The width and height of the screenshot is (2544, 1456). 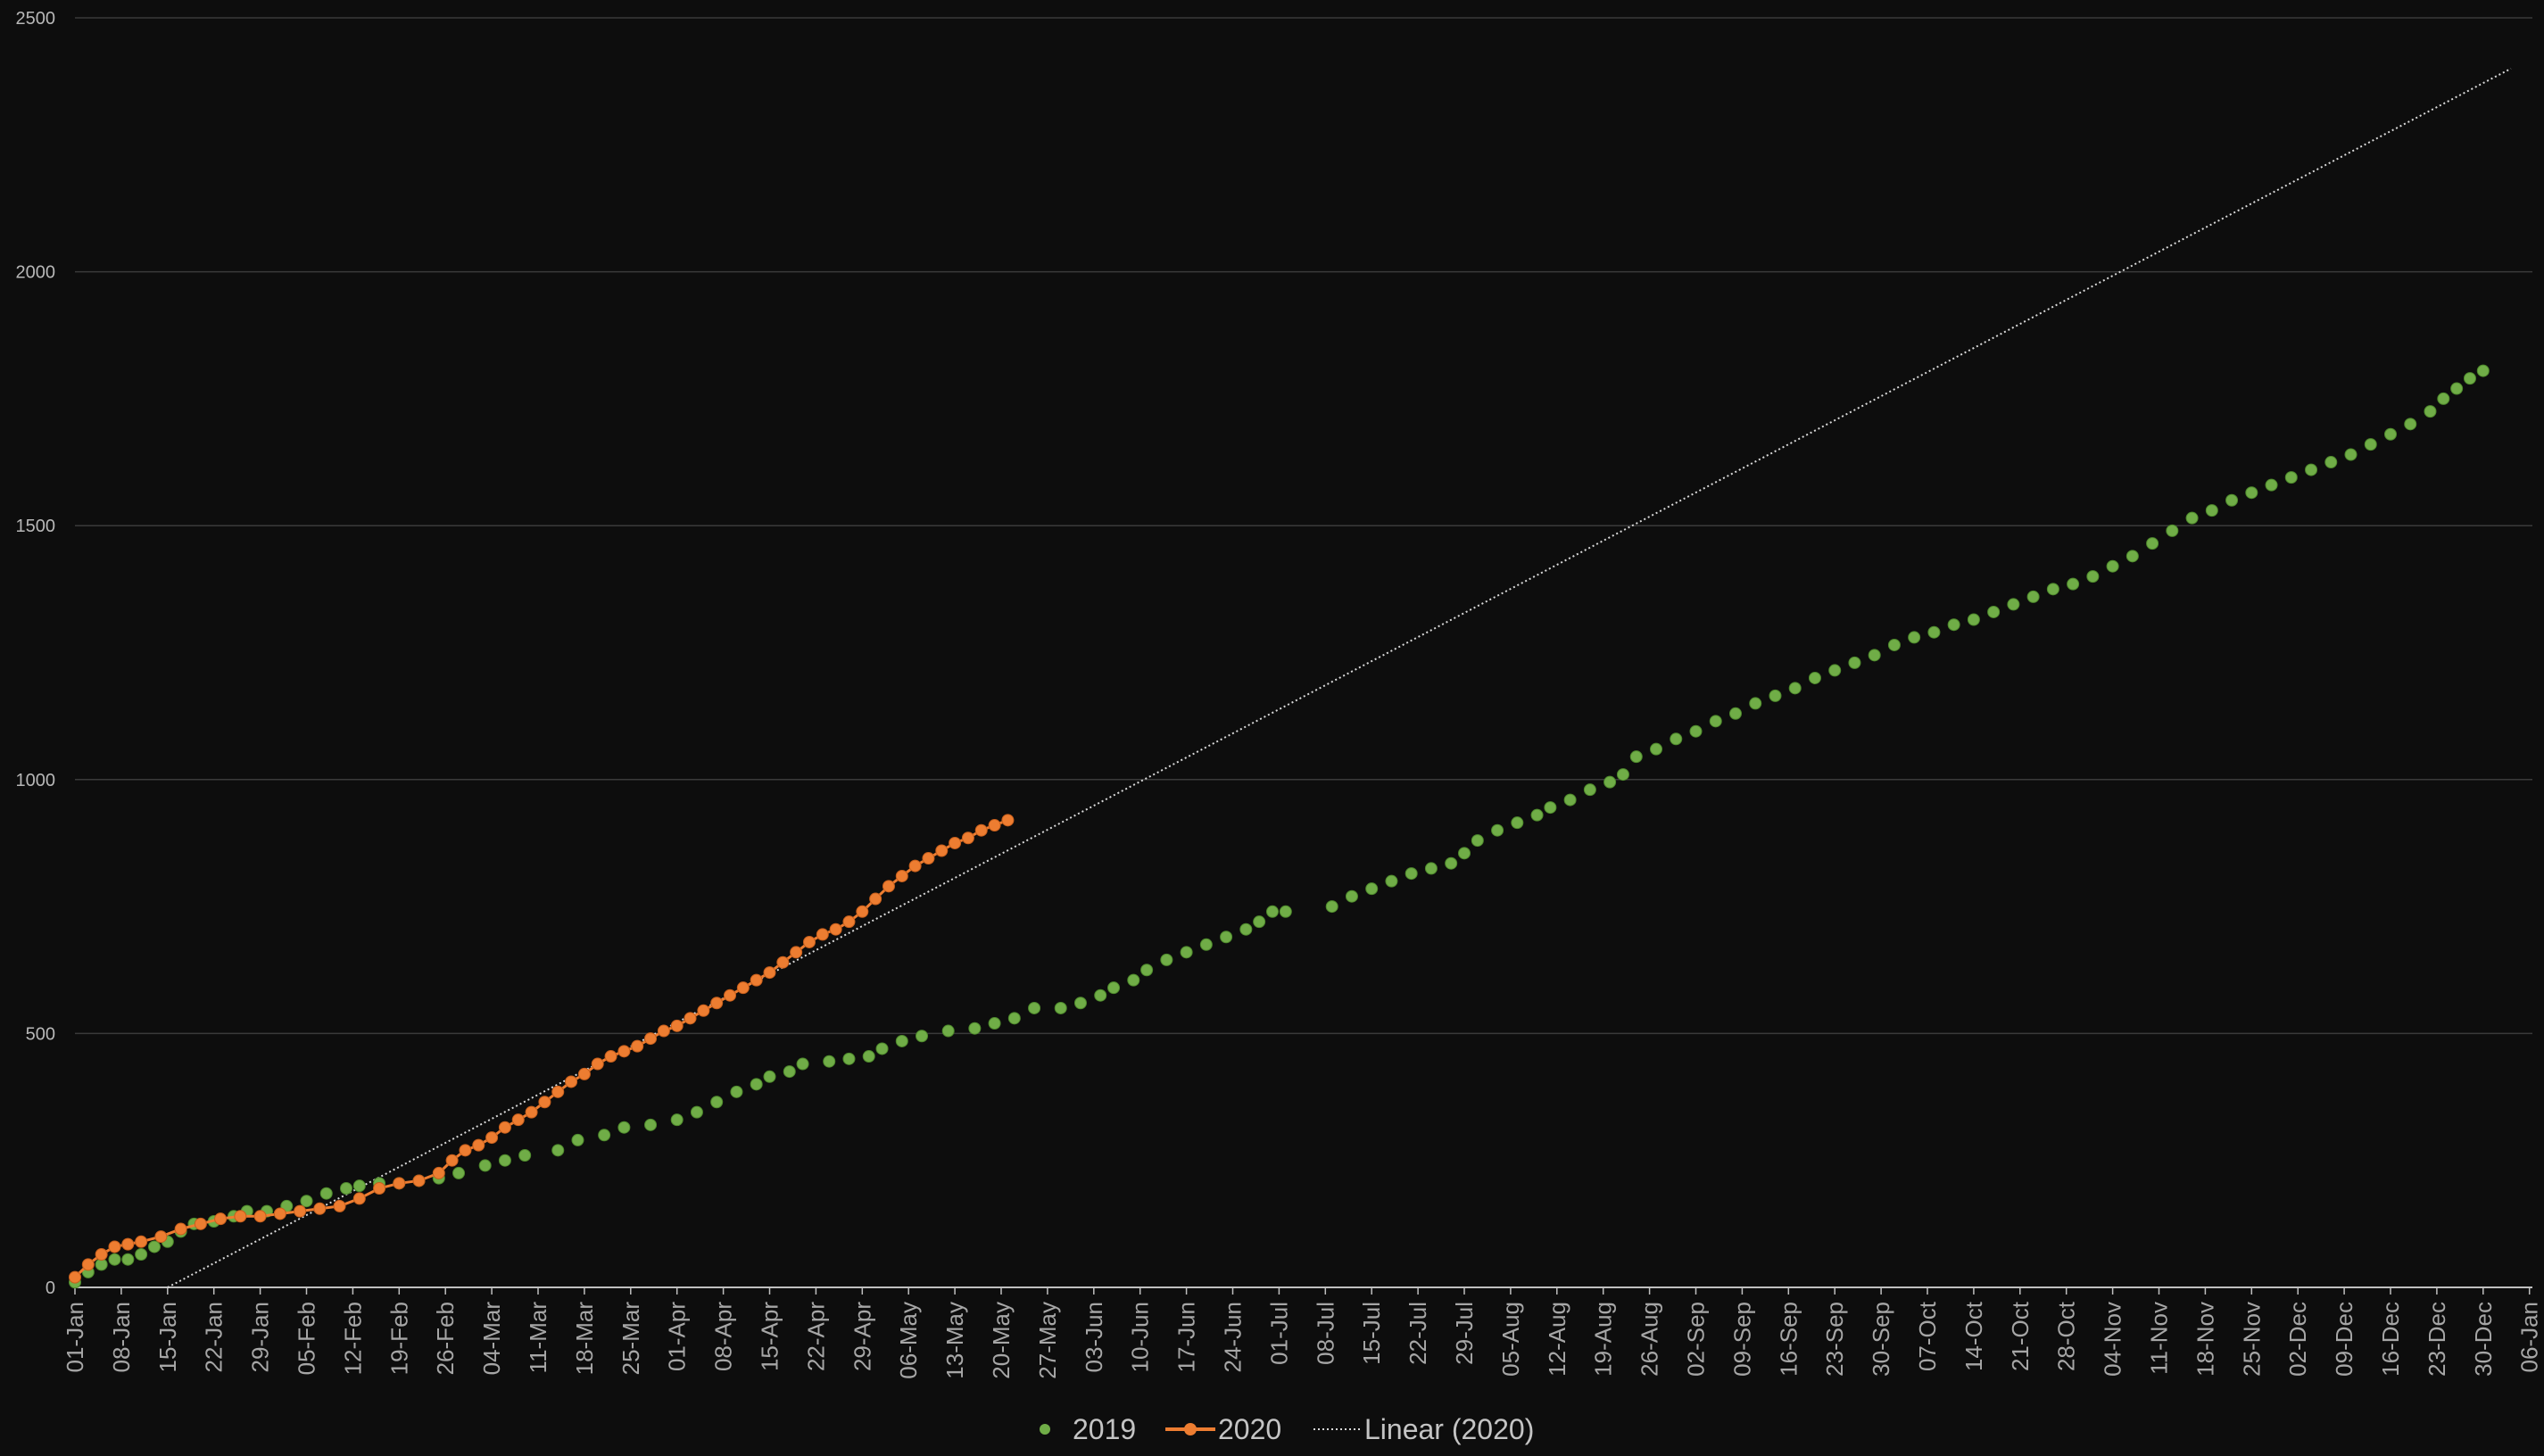 What do you see at coordinates (723, 1337) in the screenshot?
I see `x-tick-label: 08-Apr` at bounding box center [723, 1337].